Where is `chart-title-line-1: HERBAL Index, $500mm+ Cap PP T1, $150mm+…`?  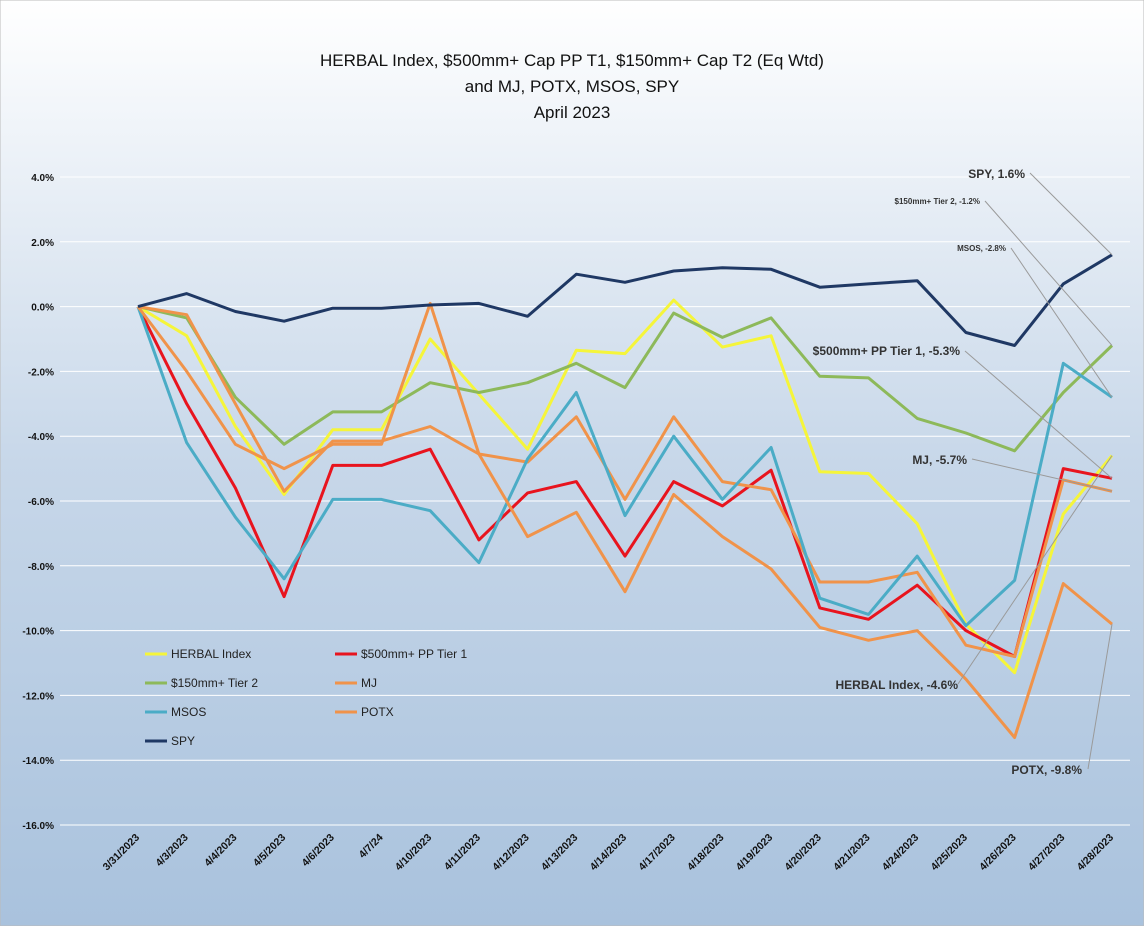 chart-title-line-1: HERBAL Index, $500mm+ Cap PP T1, $150mm+… is located at coordinates (572, 60).